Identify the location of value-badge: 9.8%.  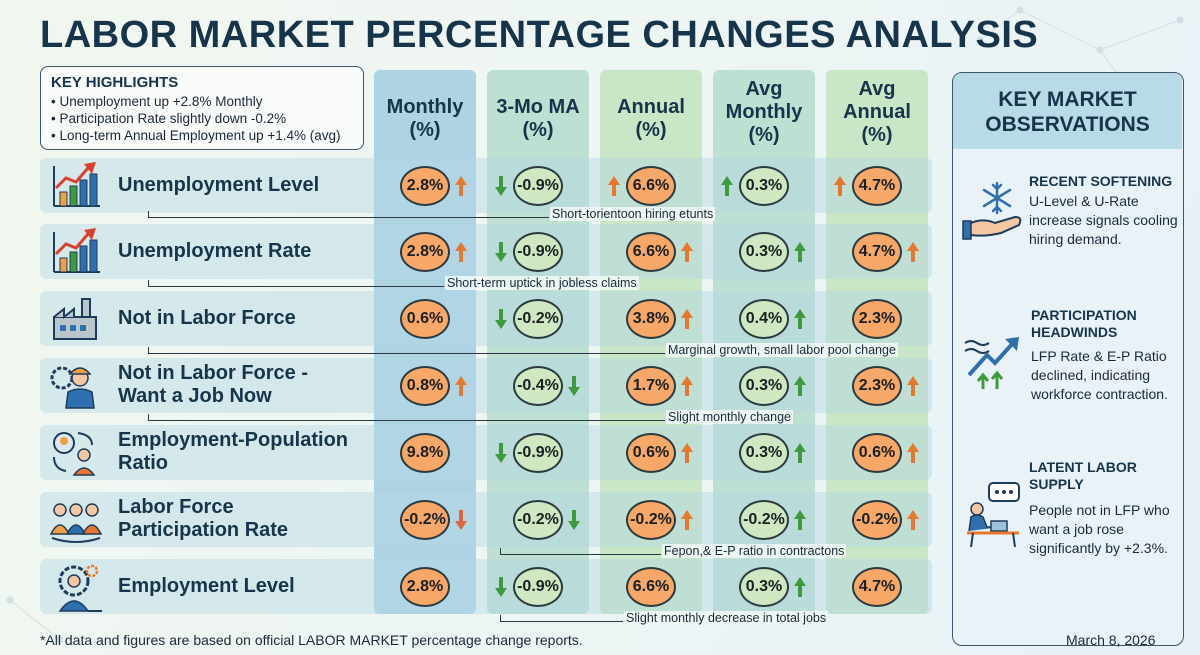
(425, 453).